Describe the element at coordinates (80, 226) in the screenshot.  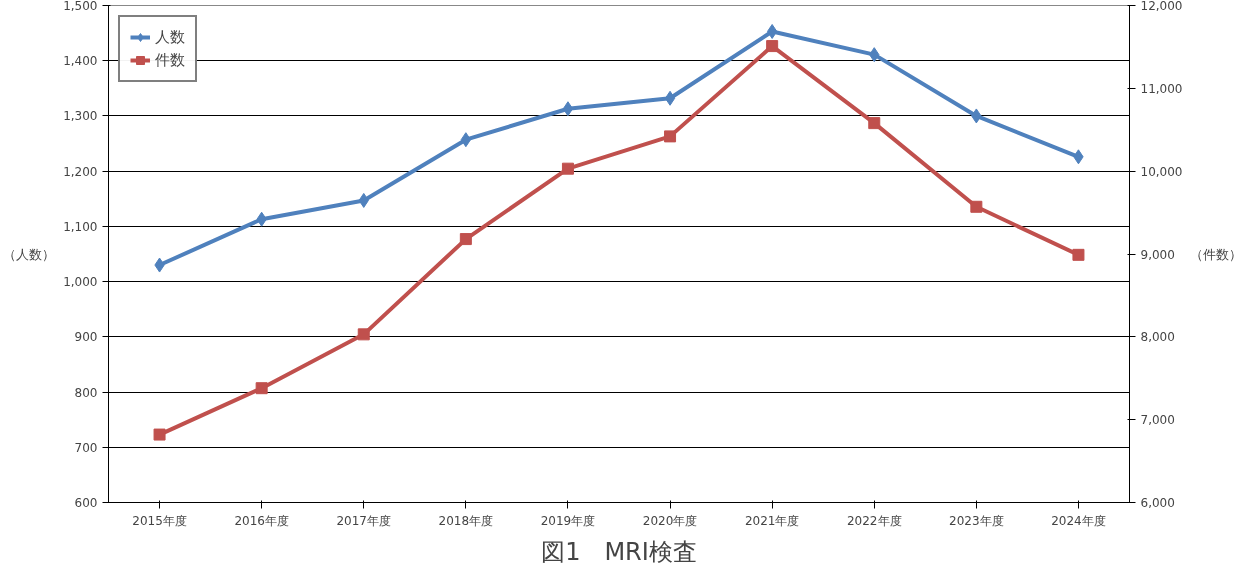
I see `y-tick-label: 1,100` at that location.